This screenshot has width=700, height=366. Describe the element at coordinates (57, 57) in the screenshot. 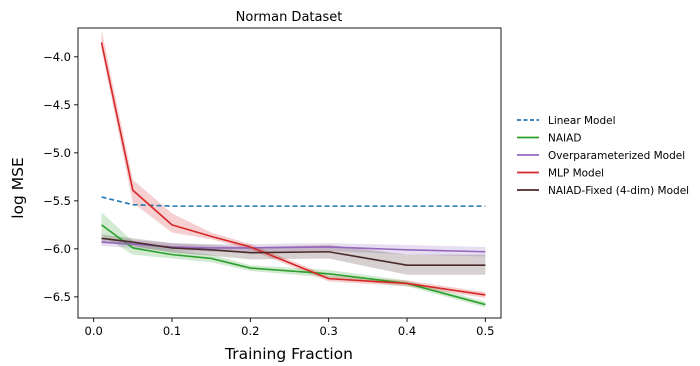

I see `y-tick-label: −4.0` at that location.